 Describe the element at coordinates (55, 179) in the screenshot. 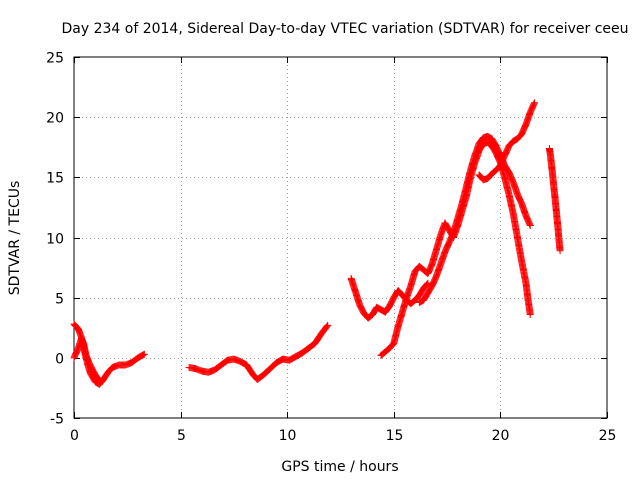

I see `y-tick-label: 15` at that location.